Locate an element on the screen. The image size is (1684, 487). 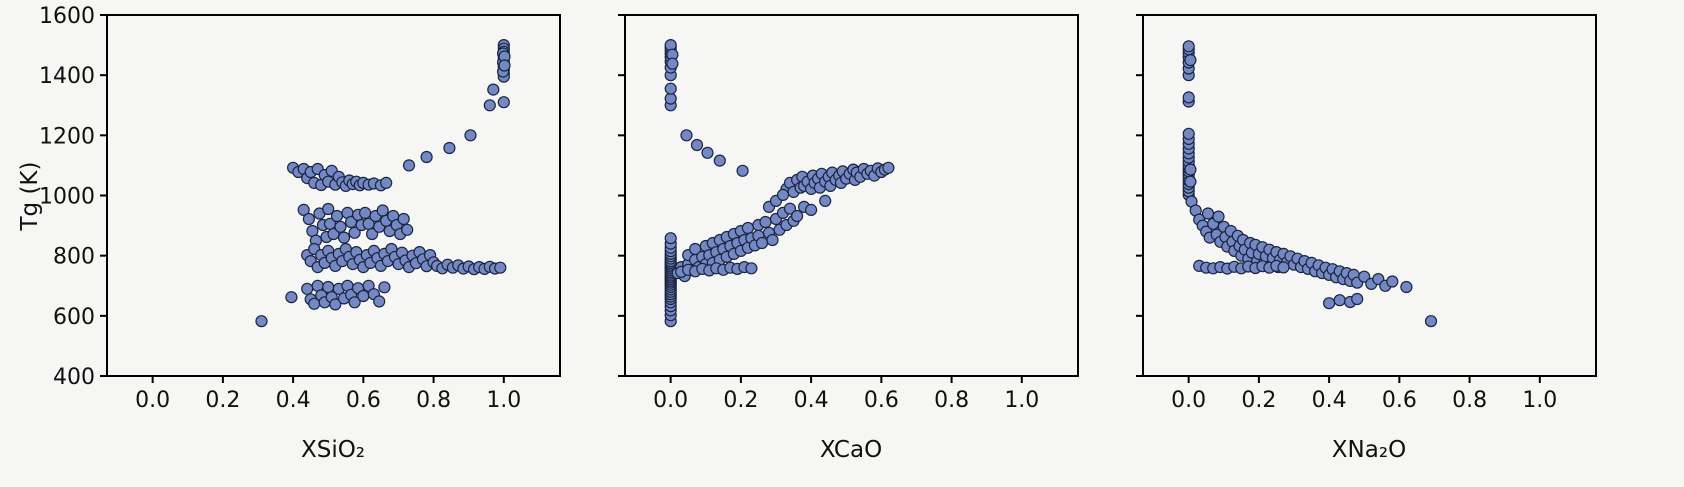
y-tick-label: 400 is located at coordinates (74, 377).